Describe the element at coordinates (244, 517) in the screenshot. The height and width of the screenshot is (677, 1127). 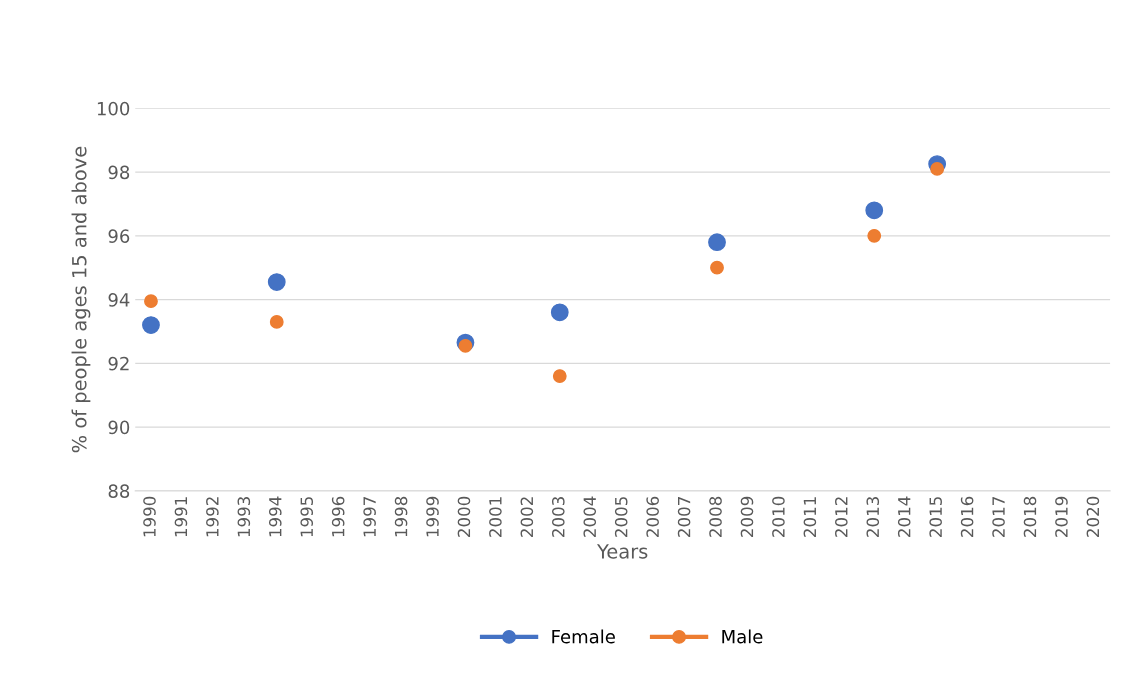
I see `x-tick-label: 1993` at that location.